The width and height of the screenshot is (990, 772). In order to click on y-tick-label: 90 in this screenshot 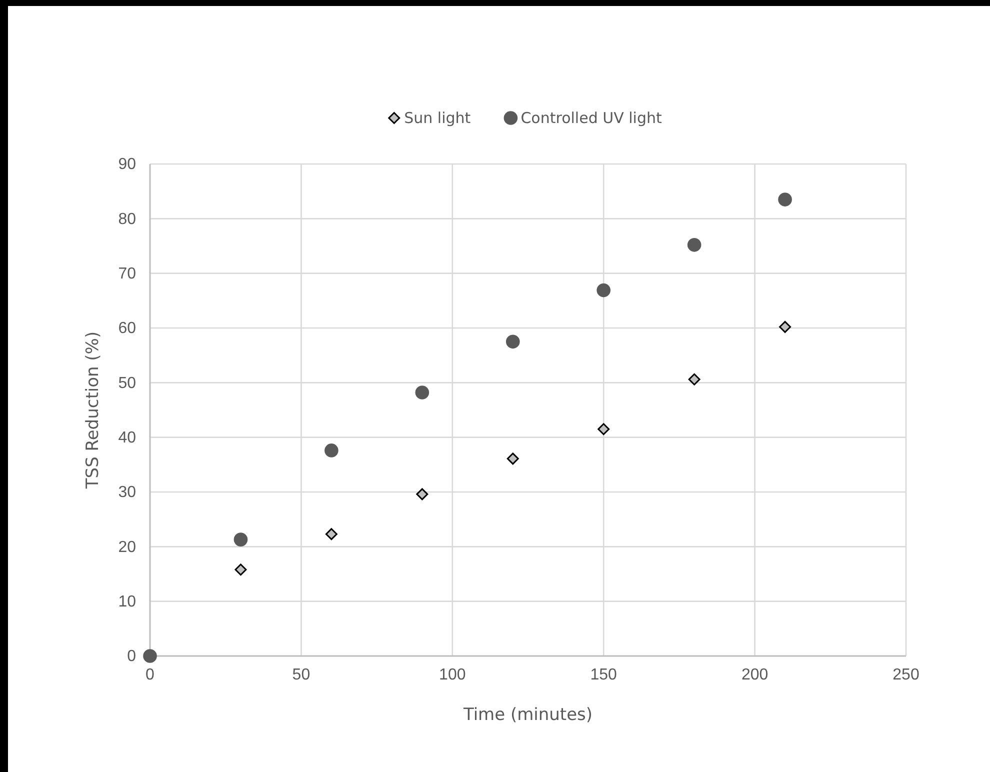, I will do `click(127, 165)`.